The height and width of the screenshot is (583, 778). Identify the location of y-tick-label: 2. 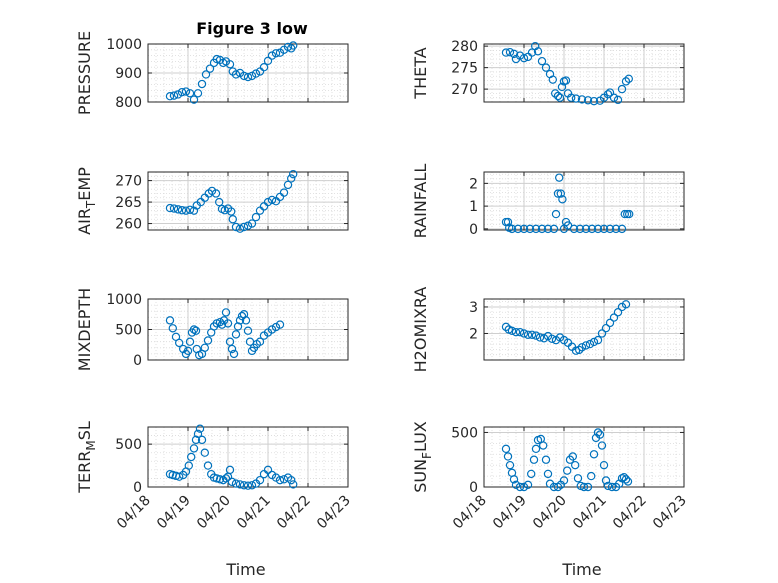
(473, 184).